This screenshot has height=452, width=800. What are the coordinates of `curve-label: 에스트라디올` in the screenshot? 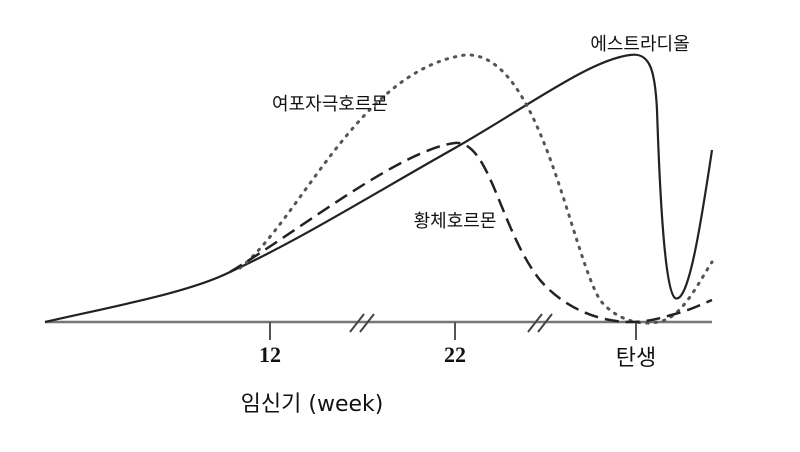 It's located at (639, 44).